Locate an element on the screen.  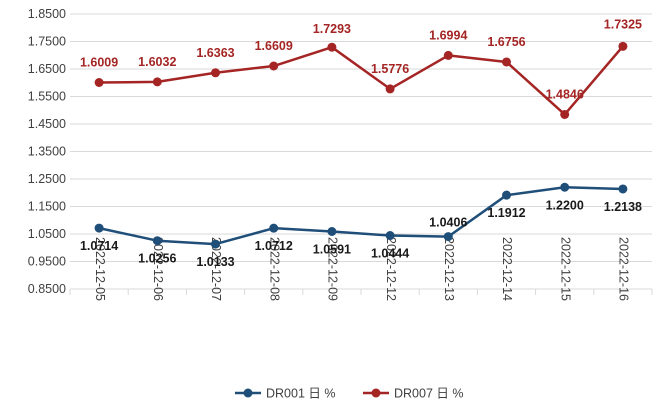
y-tick-label: 1.5500 is located at coordinates (47, 97).